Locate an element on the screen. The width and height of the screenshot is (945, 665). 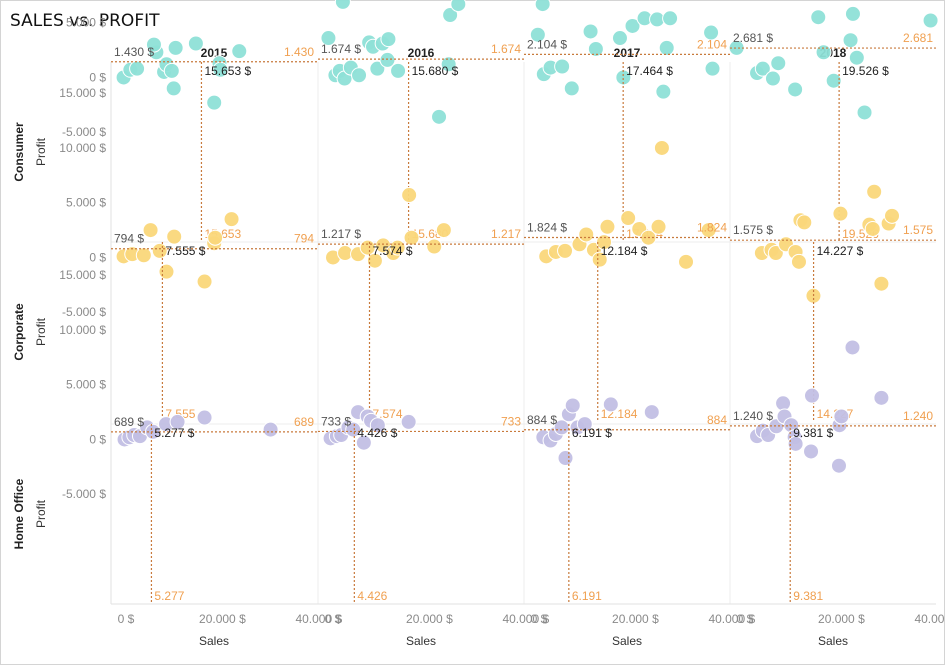
avg-profit-label-right: 689 is located at coordinates (304, 422).